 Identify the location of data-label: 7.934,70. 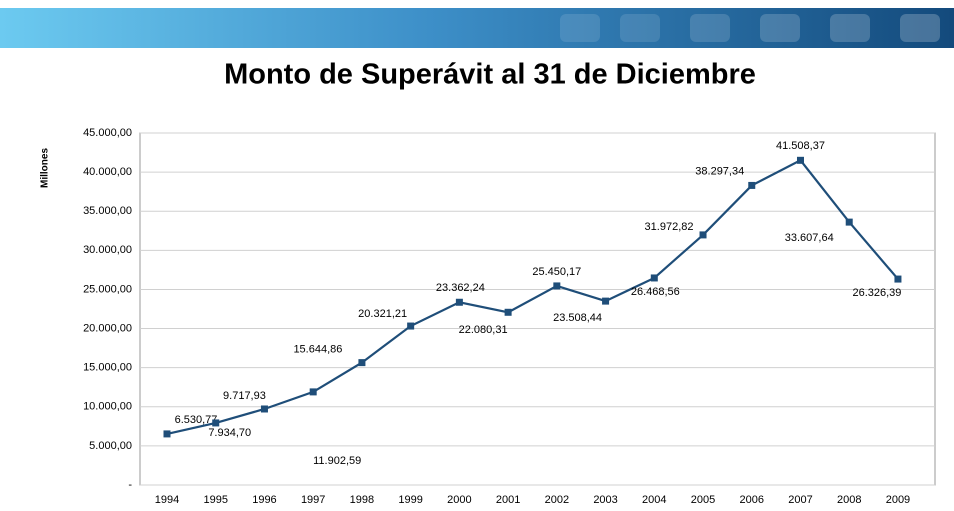
(229, 433).